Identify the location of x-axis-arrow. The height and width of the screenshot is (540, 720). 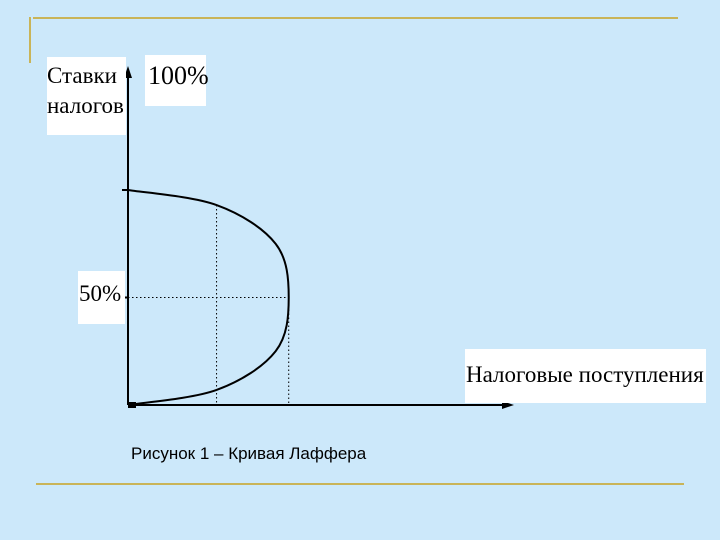
(508, 405).